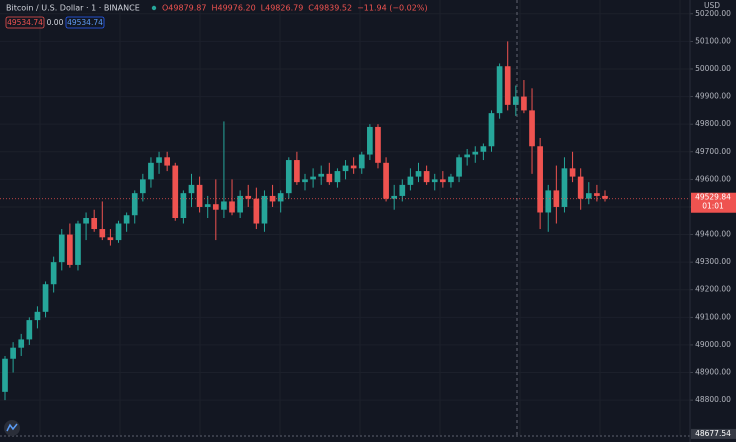 Image resolution: width=736 pixels, height=442 pixels. I want to click on y-tick-label: 49100.00, so click(713, 316).